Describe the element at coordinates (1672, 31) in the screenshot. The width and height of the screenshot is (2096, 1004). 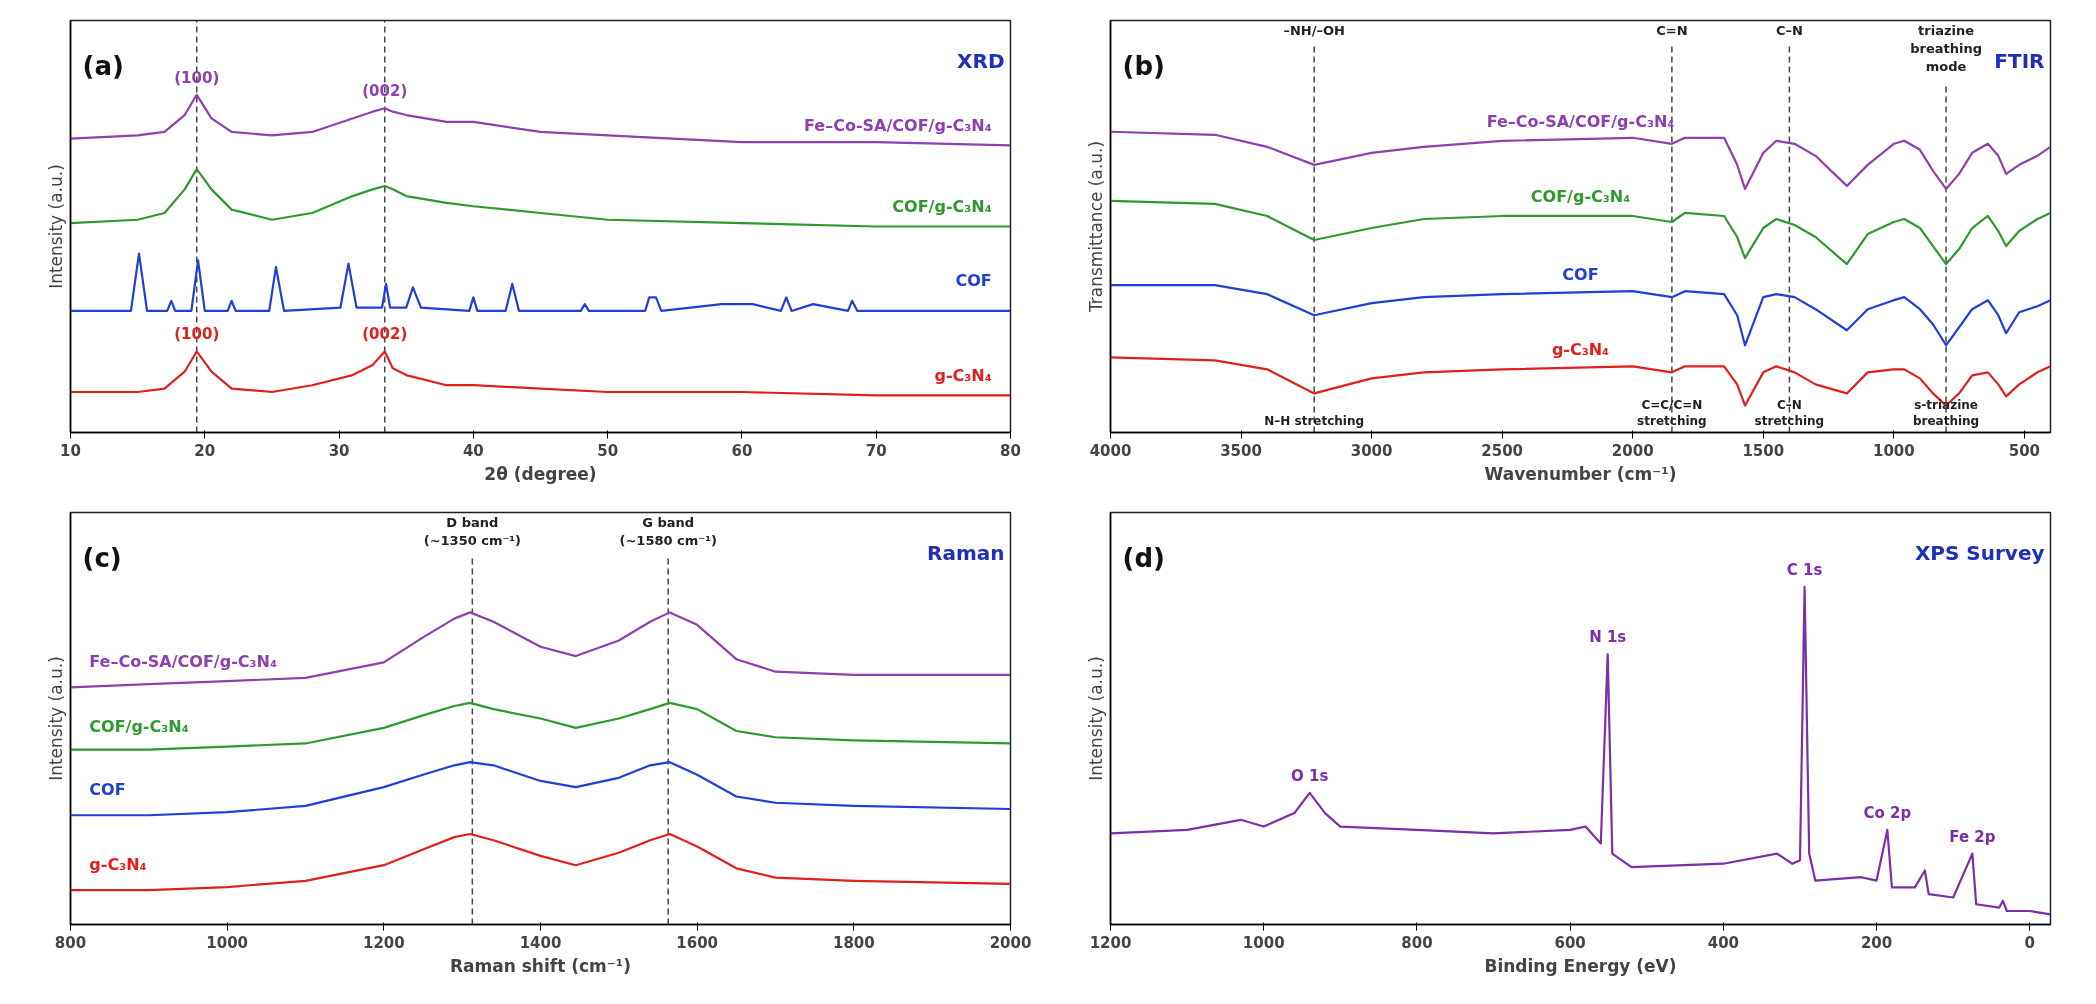
I see `ref-line-label: C=N` at that location.